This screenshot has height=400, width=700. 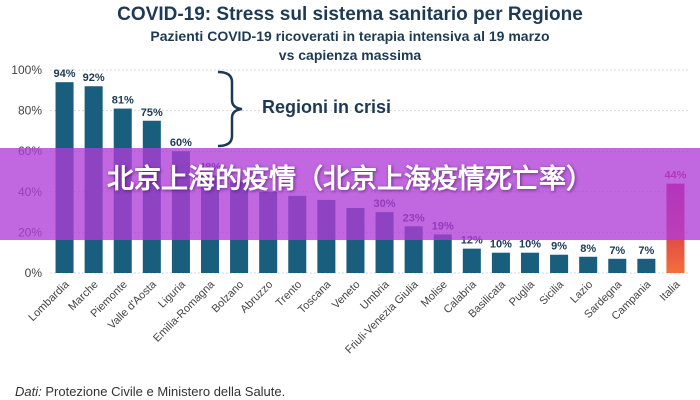 What do you see at coordinates (94, 78) in the screenshot?
I see `value-label: 92%` at bounding box center [94, 78].